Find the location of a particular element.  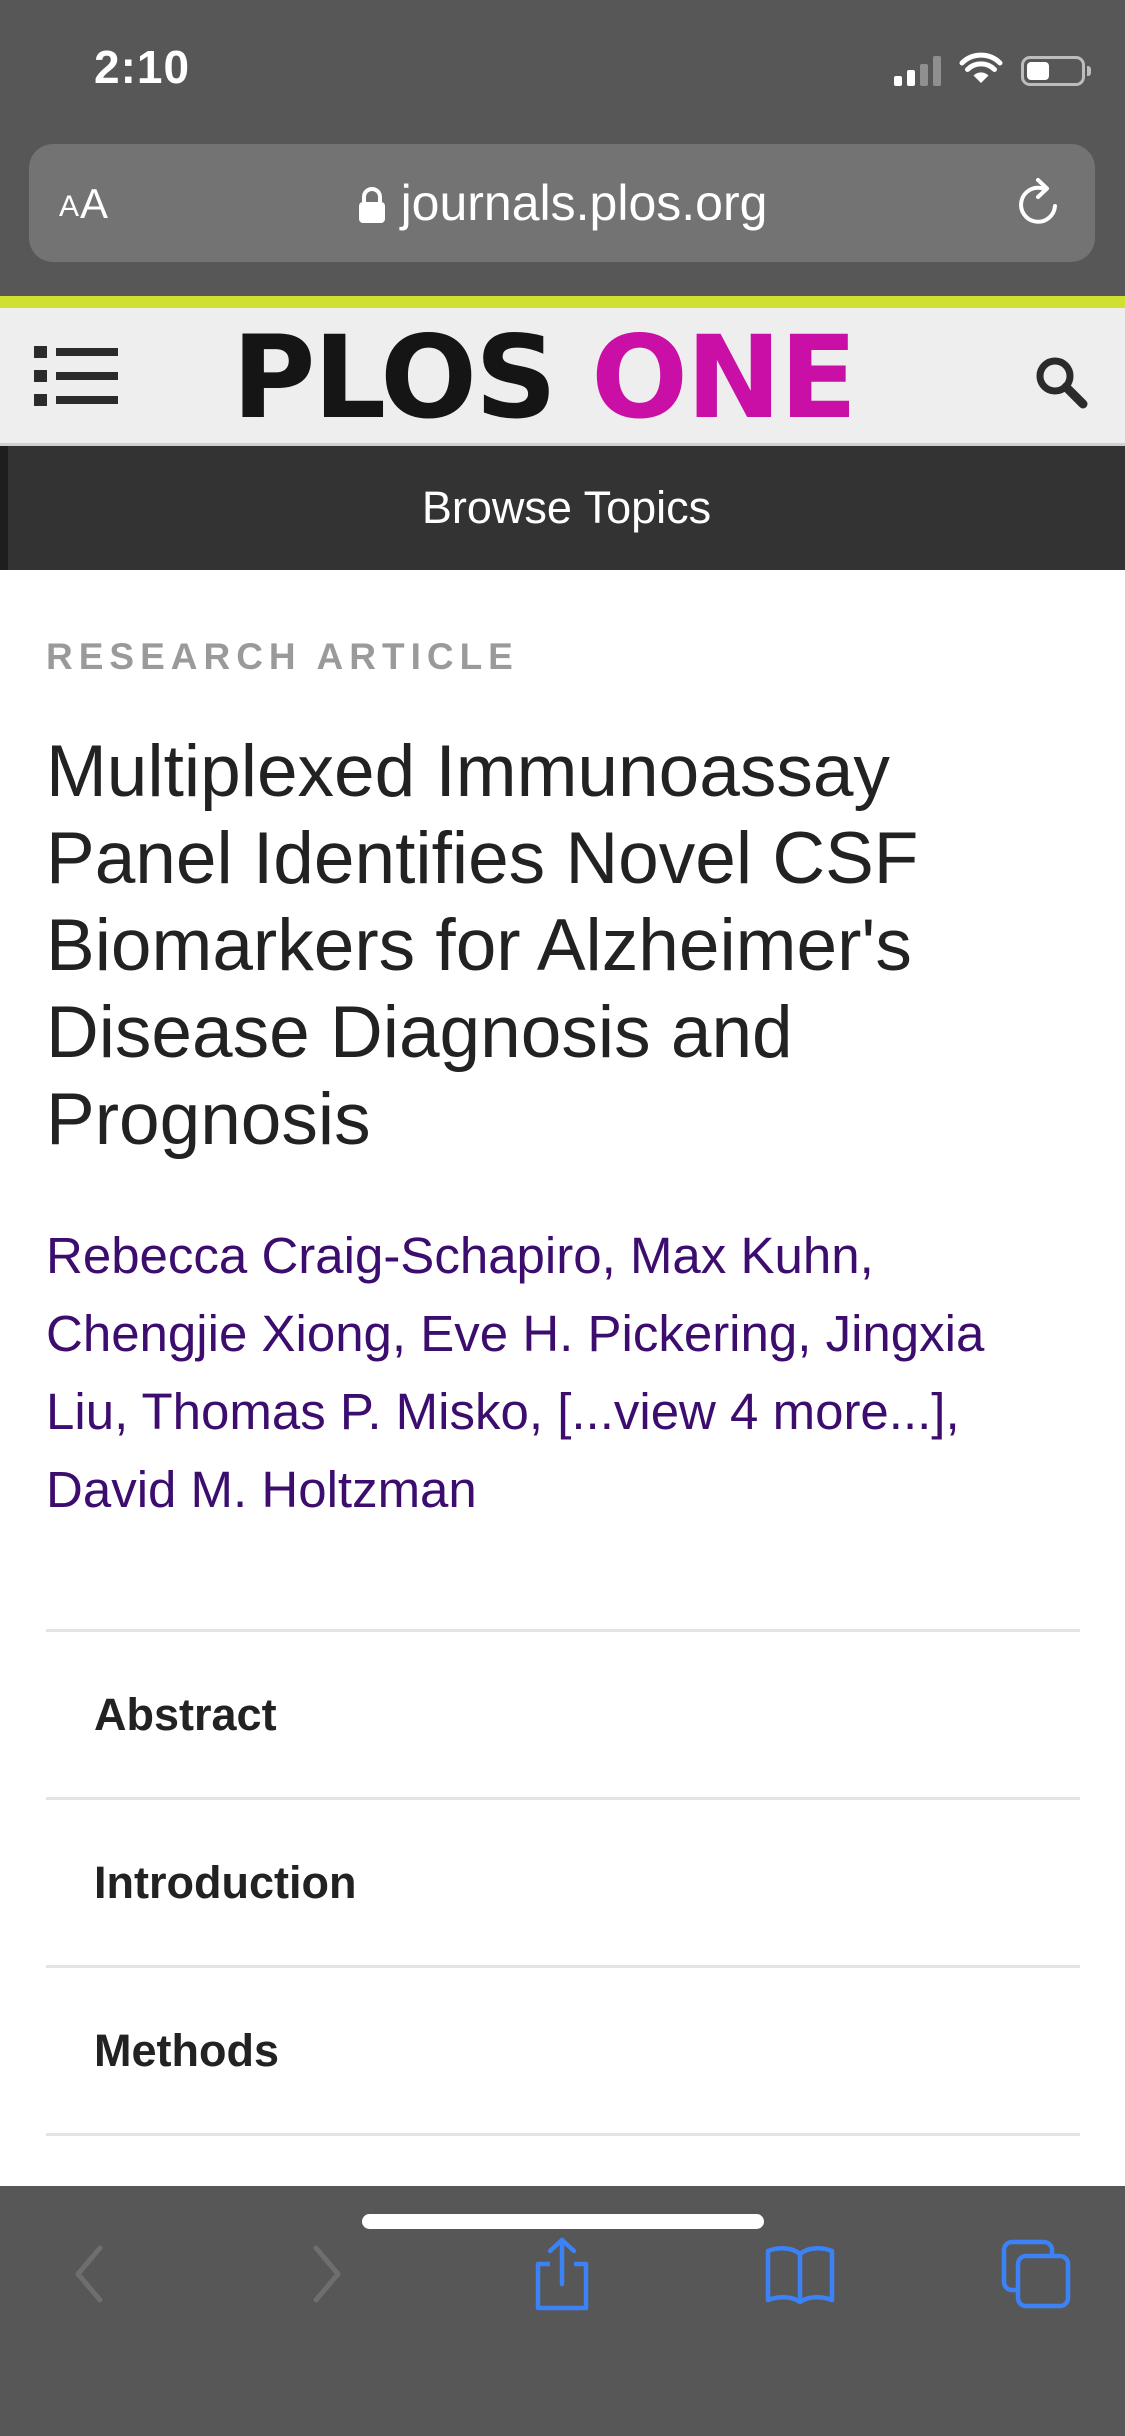

browse-topics-label: Browse Topics is located at coordinates (566, 507).